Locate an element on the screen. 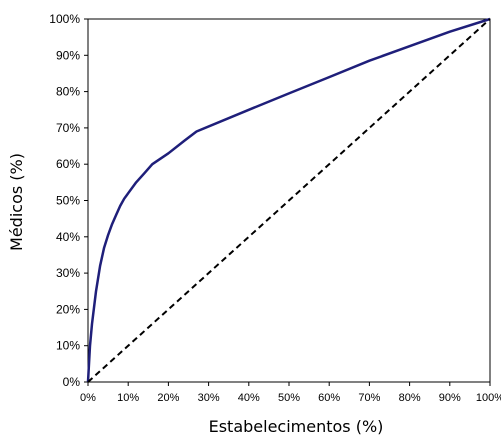  x-axis-ticks: 0% 10% 20% 30% 40% 50% 60% 70% 80% 90% 100% is located at coordinates (290, 393).